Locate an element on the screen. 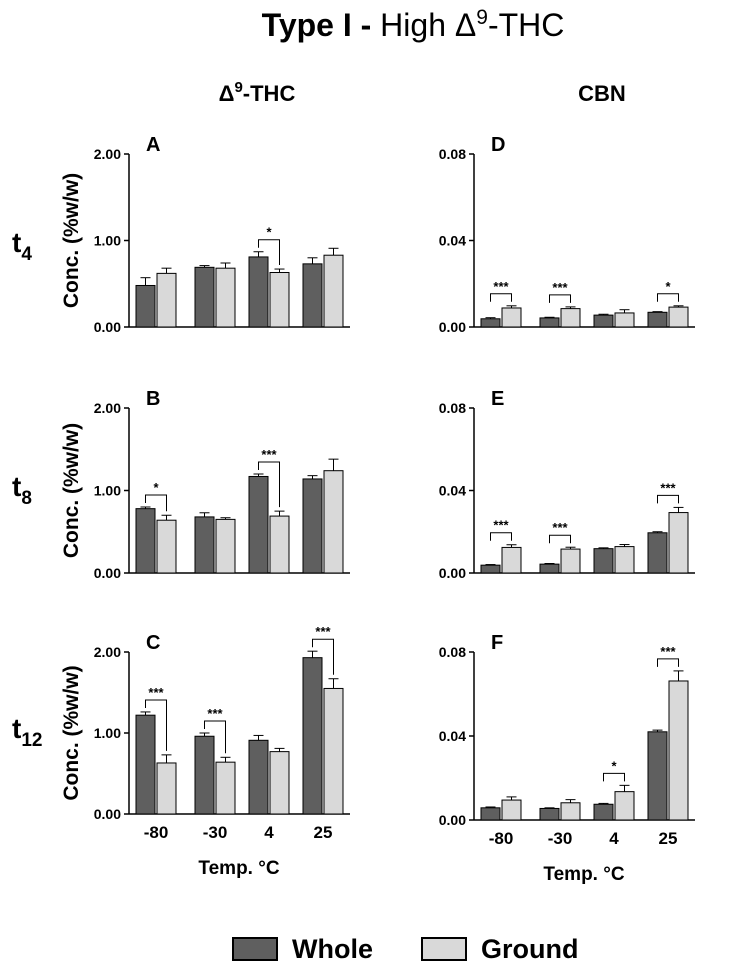 The width and height of the screenshot is (739, 961). row-label-t4: t4 is located at coordinates (22, 246).